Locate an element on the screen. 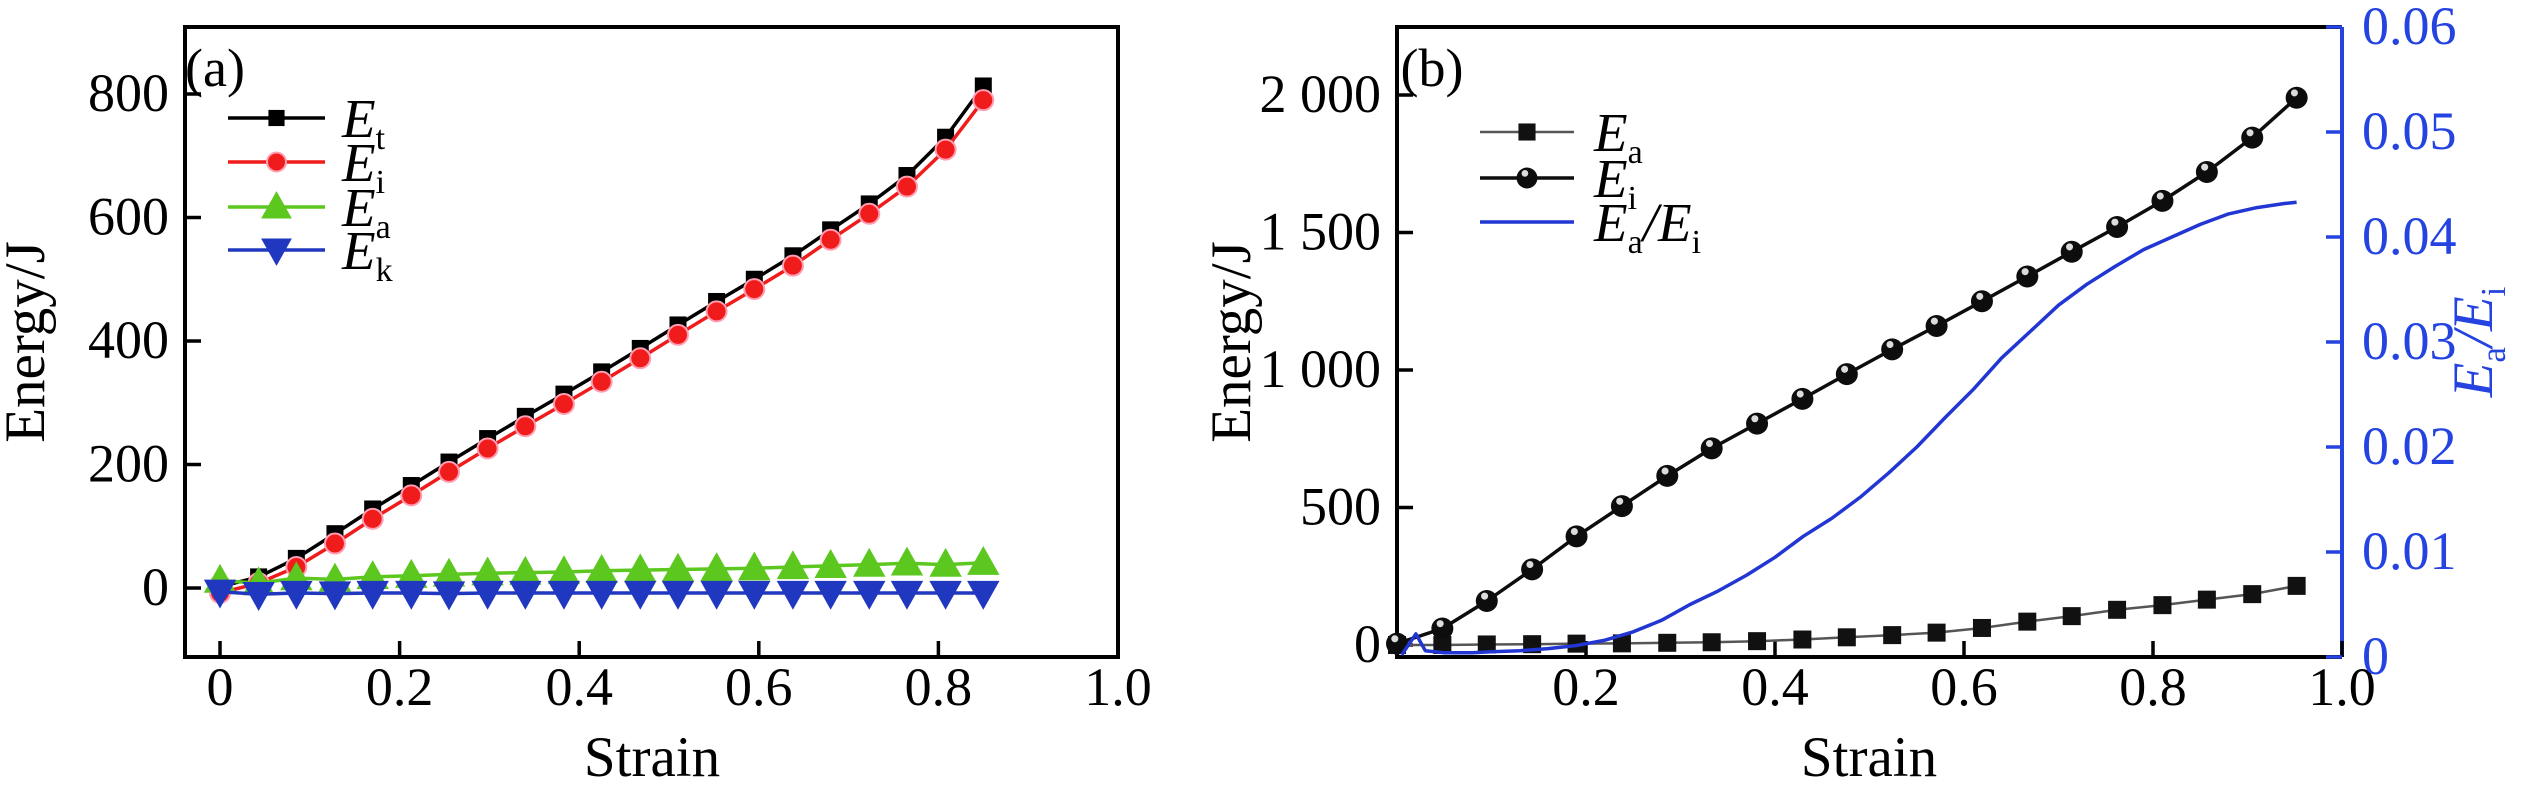  y2-axis-title: Ea/Ei is located at coordinates (2477, 342).